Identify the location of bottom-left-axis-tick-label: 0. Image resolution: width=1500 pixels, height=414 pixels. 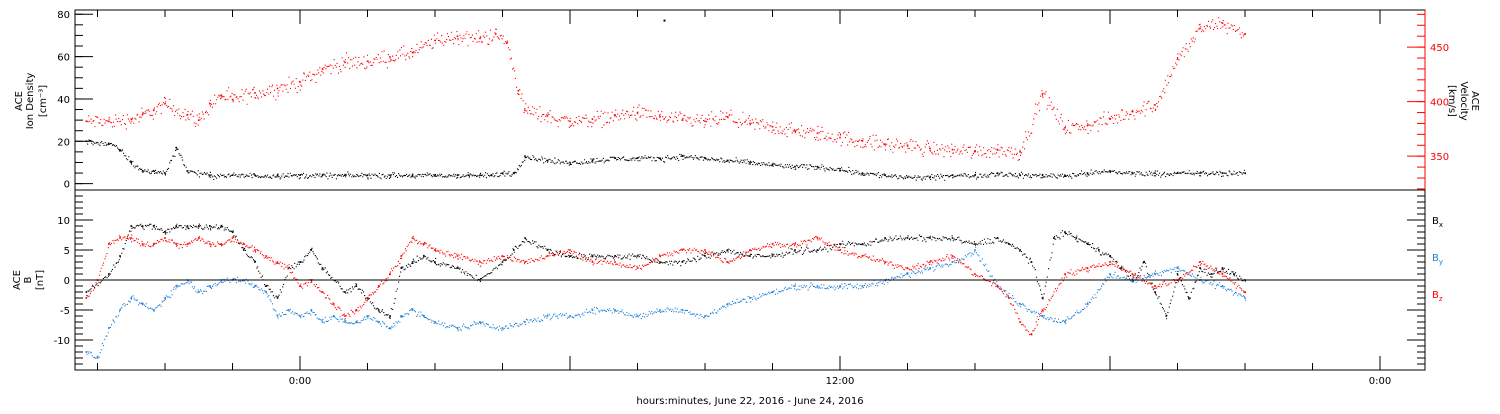
(67, 281).